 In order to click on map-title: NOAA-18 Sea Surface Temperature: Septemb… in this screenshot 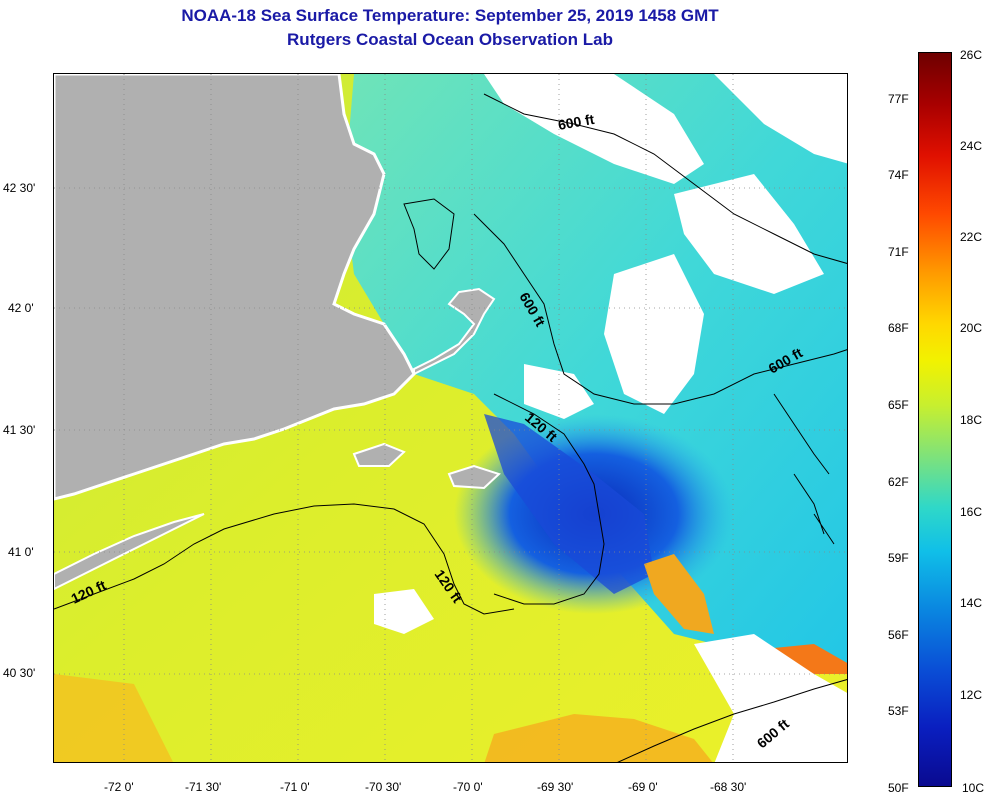, I will do `click(450, 15)`.